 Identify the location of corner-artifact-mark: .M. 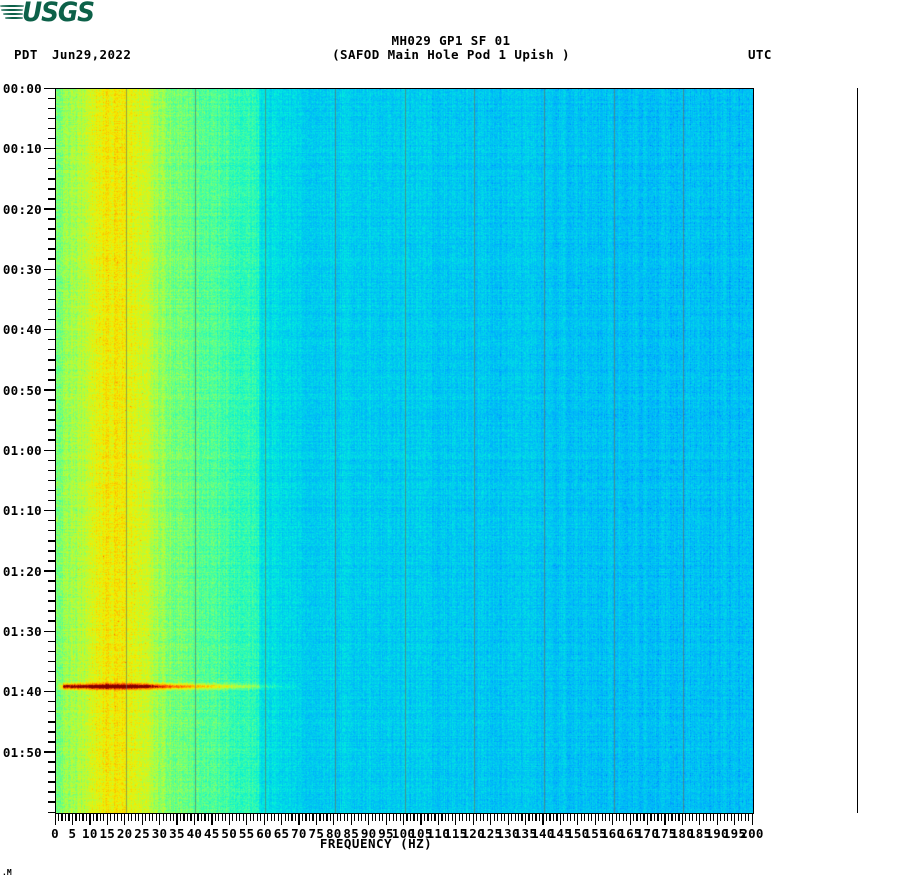
(7, 872).